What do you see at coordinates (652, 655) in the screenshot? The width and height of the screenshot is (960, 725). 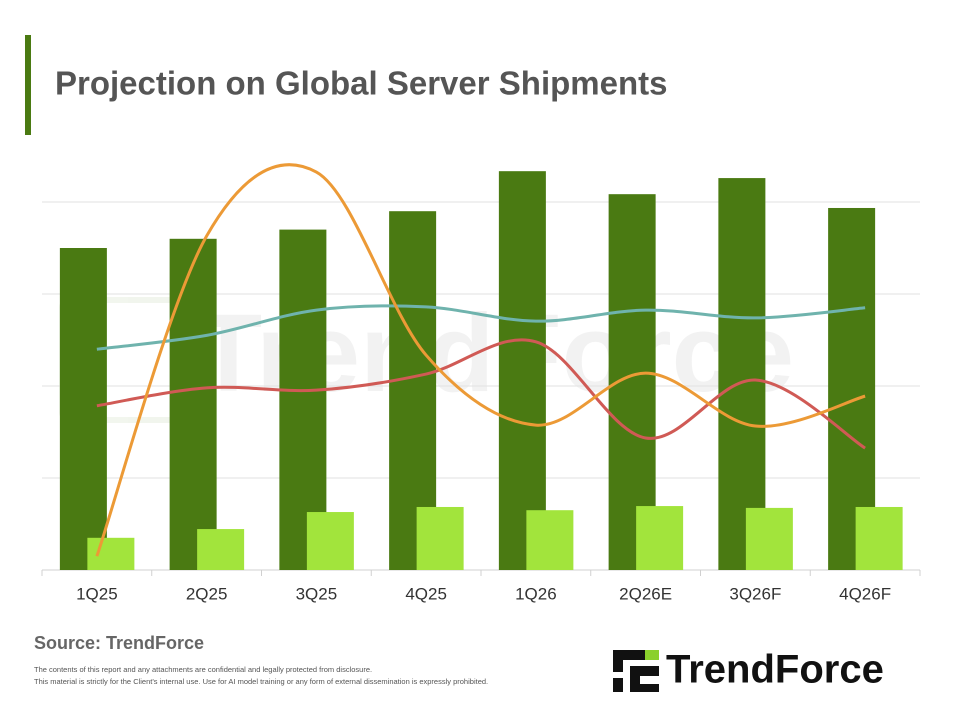 I see `logo-accent` at bounding box center [652, 655].